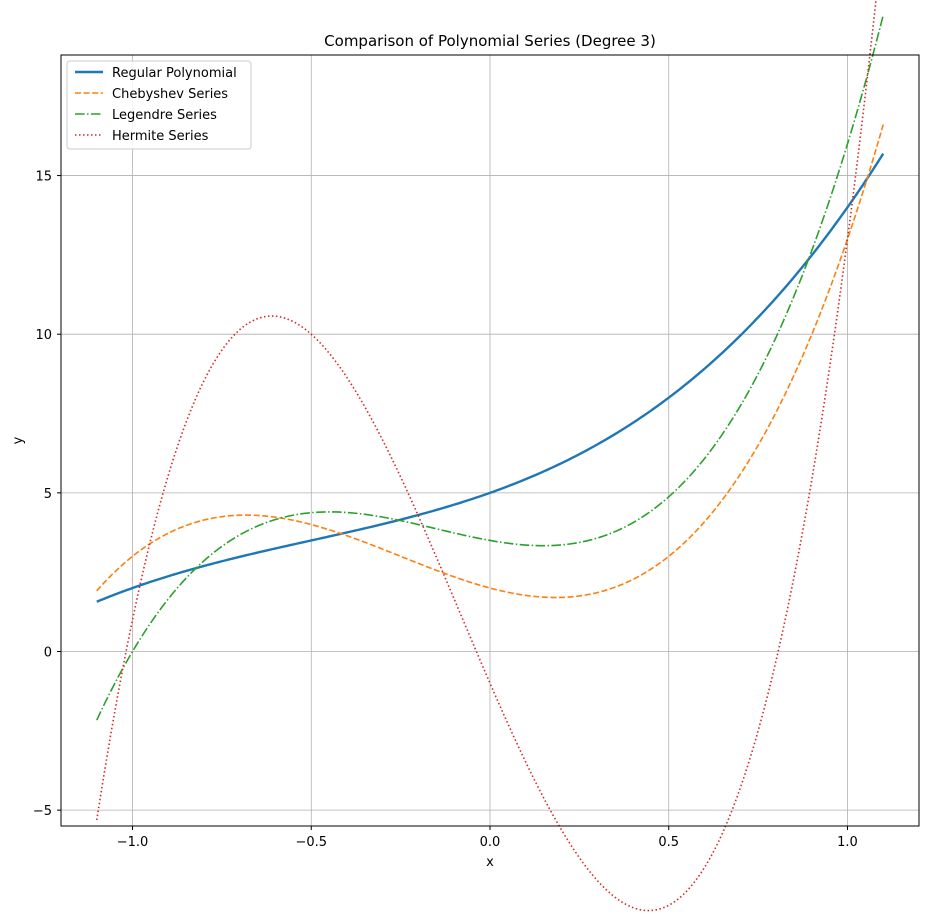 The image size is (933, 915). Describe the element at coordinates (668, 842) in the screenshot. I see `x-tick-label: 0.5` at that location.